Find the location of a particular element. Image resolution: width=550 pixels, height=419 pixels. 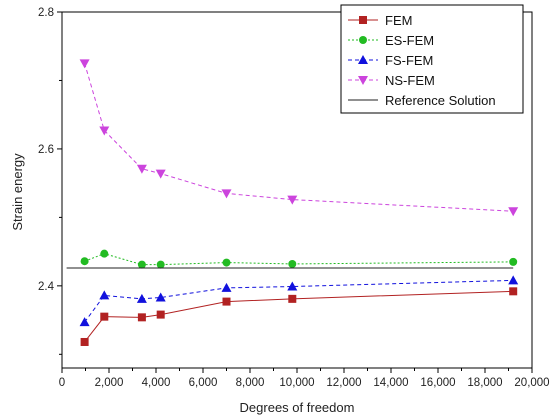

legend-entry: NS-FEM is located at coordinates (391, 80).